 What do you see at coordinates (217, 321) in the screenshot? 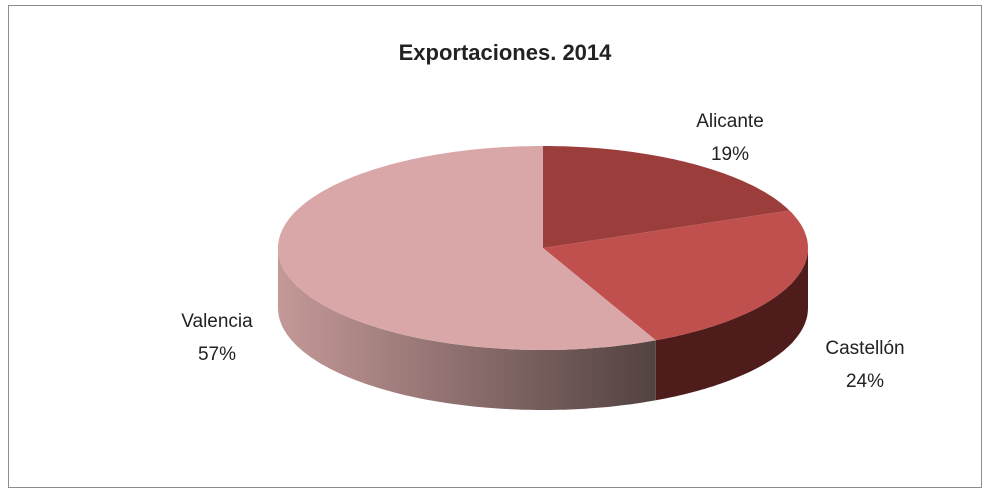
I see `data-label-category: Valencia` at bounding box center [217, 321].